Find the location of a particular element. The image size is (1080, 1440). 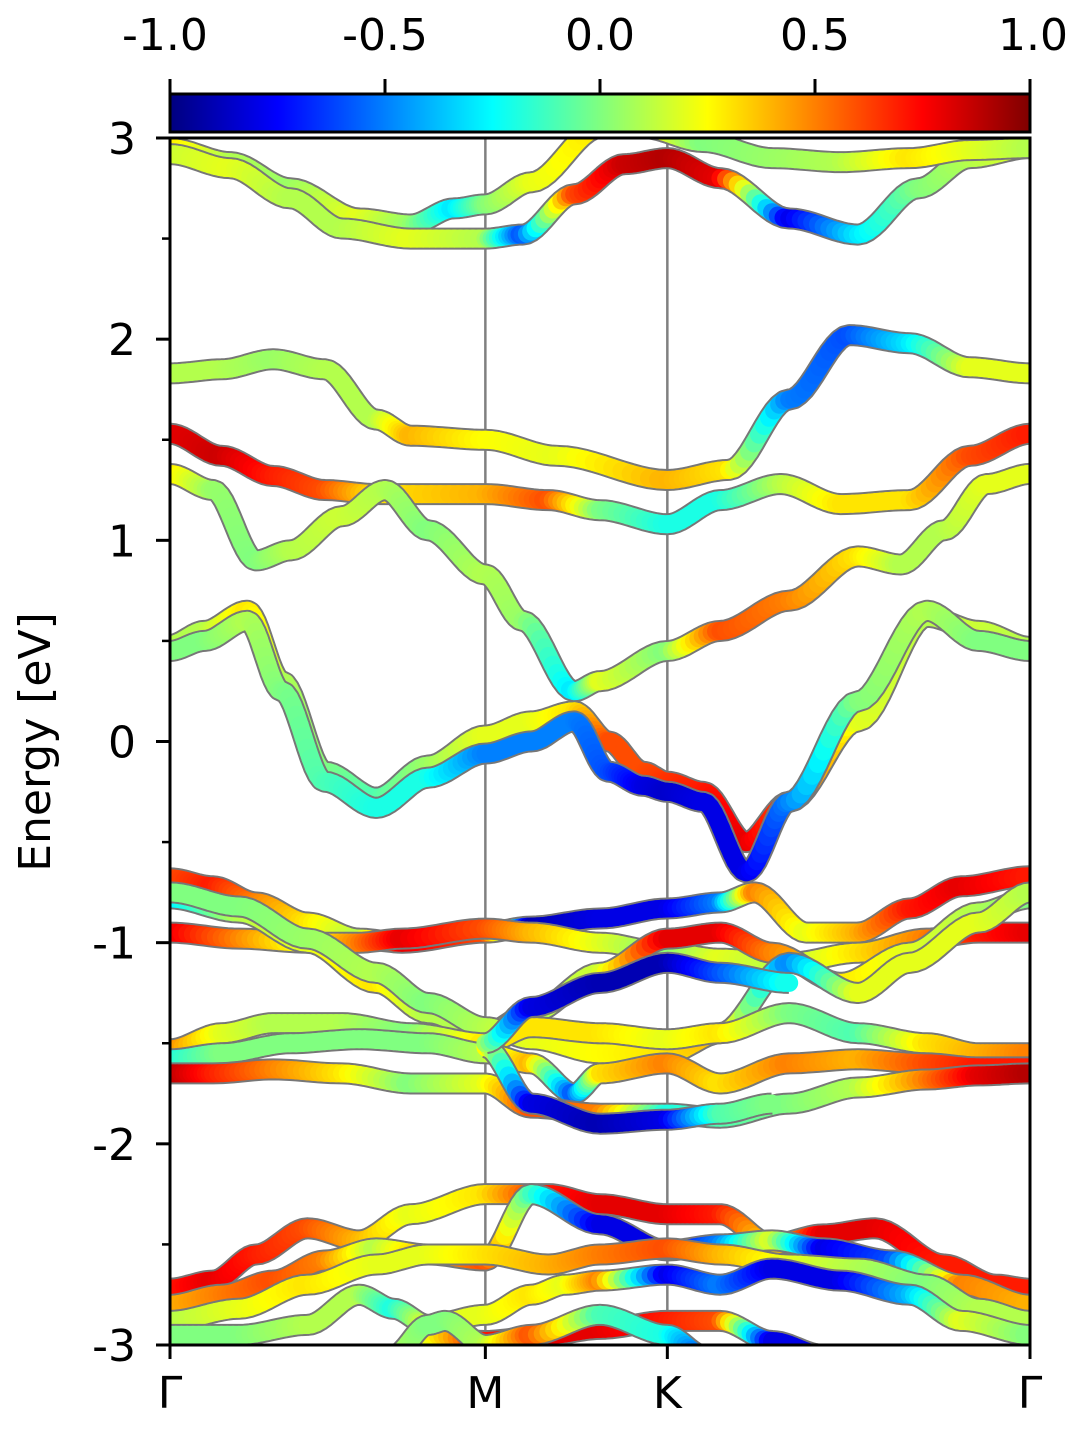

colorbar-ticks: -1.0 -0.5 0.0 0.5 1.0 is located at coordinates (595, 52).